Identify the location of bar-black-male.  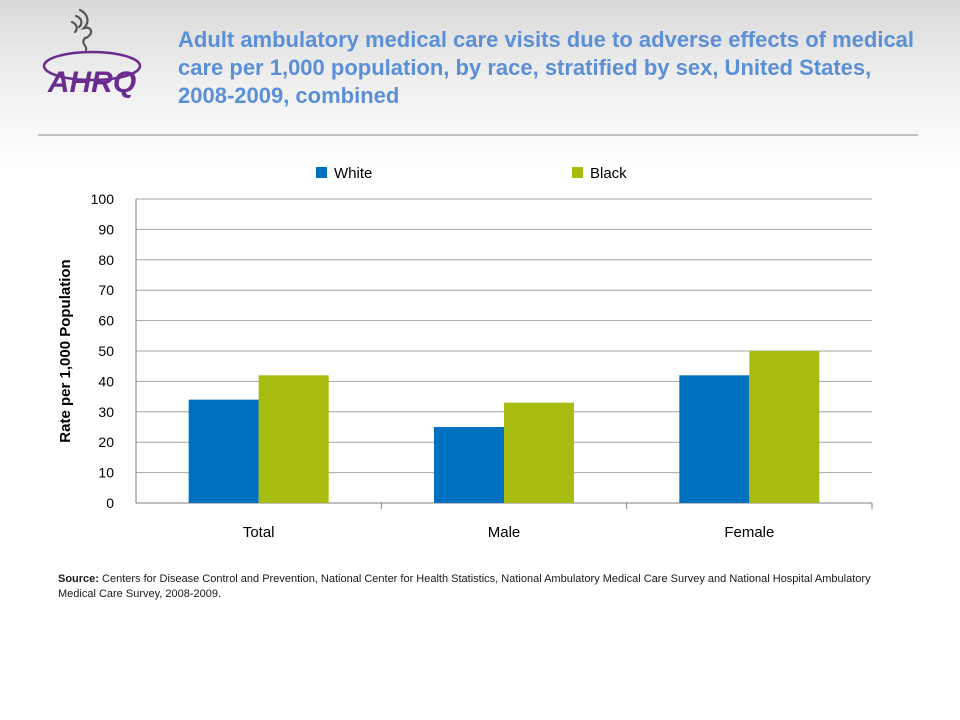
(539, 452).